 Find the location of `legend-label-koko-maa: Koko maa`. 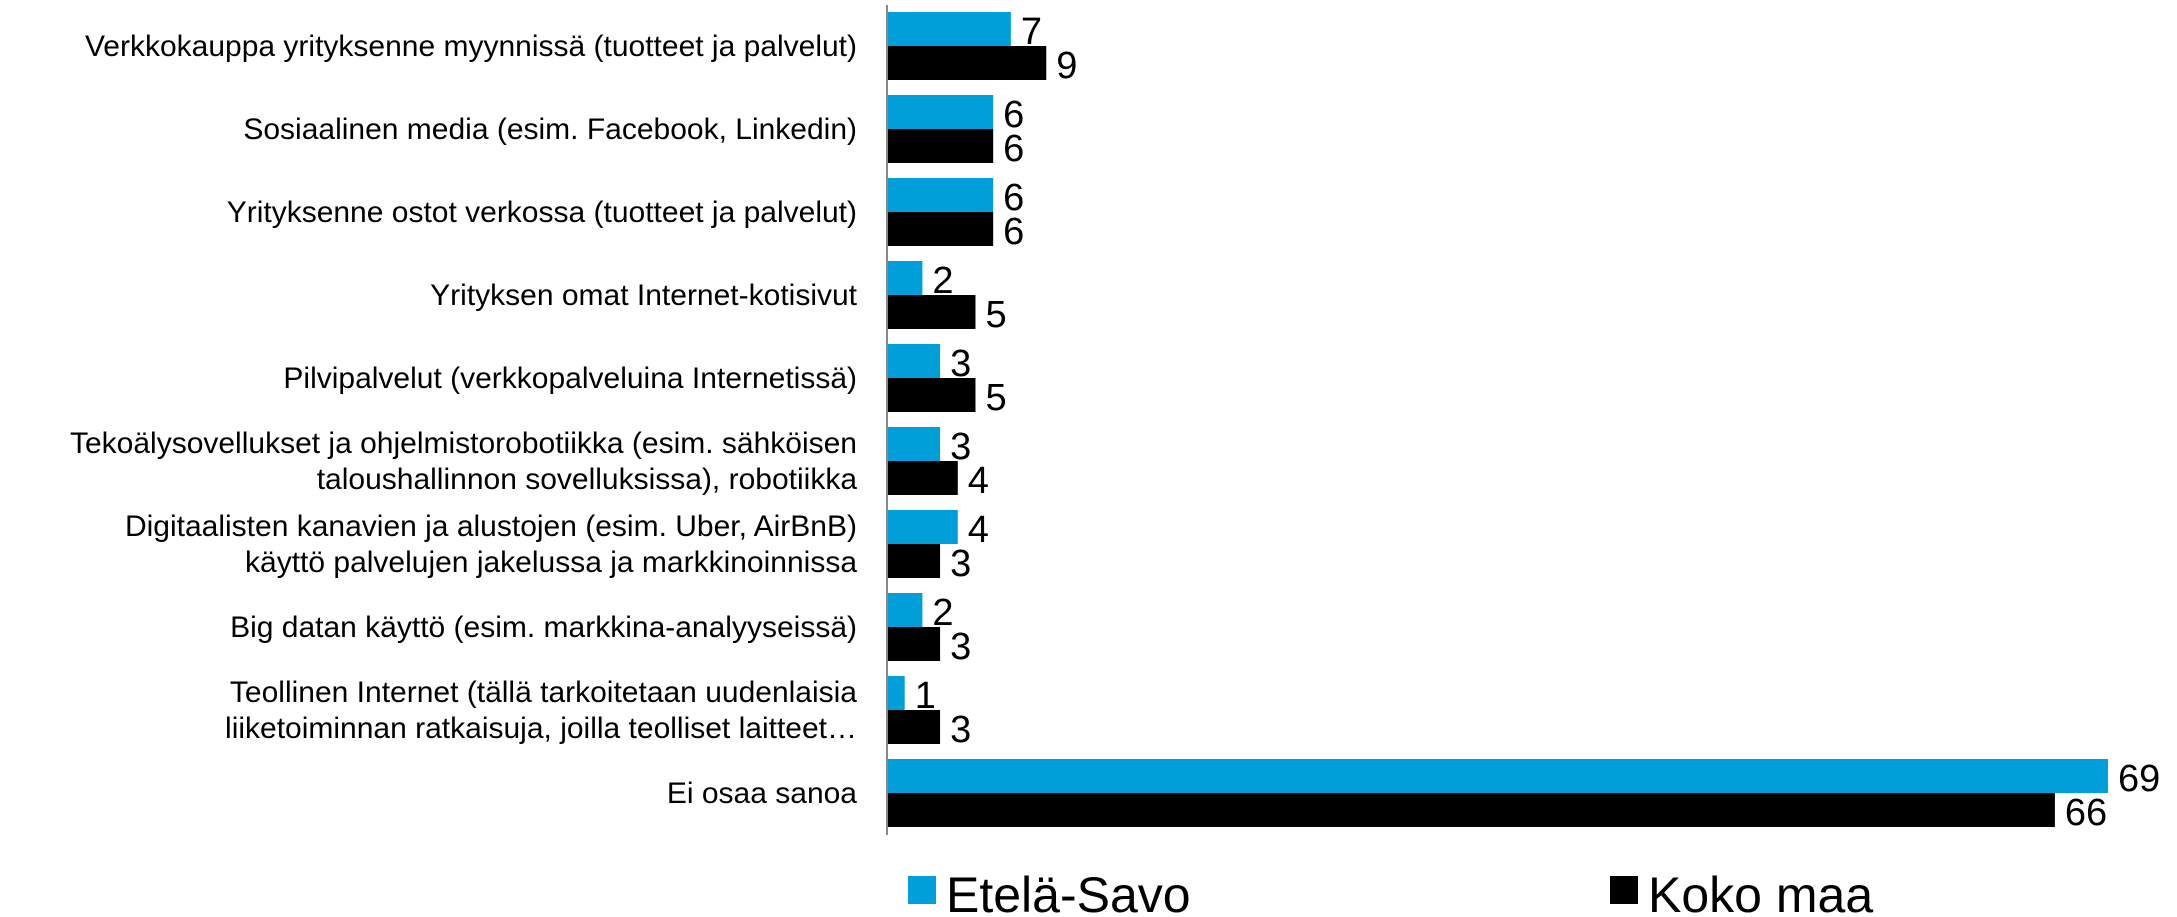

legend-label-koko-maa: Koko maa is located at coordinates (1760, 892).